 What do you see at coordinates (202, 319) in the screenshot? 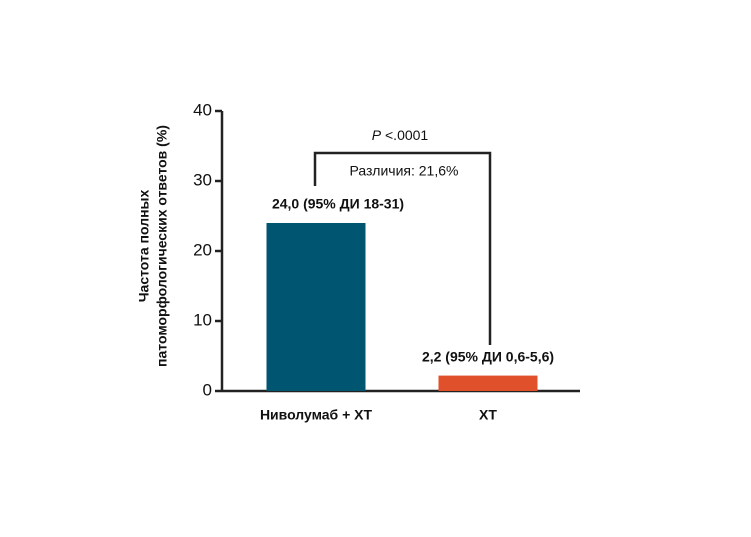
I see `y-tick-label: 10` at bounding box center [202, 319].